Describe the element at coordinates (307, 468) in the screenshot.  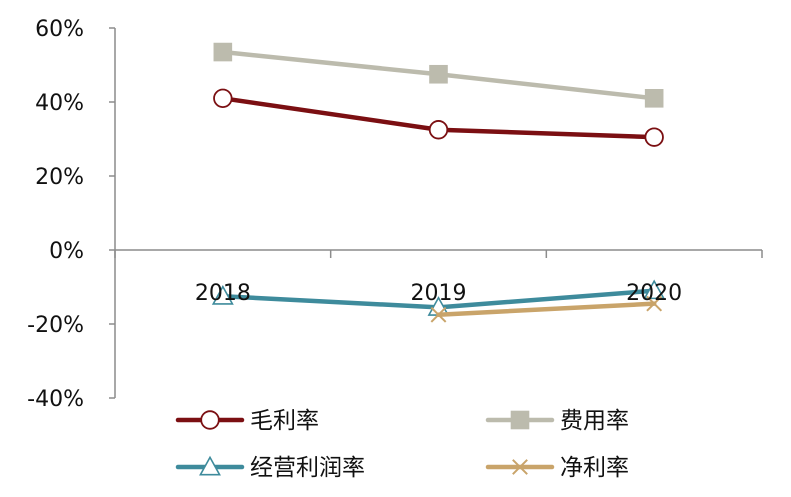
I see `legend-label: 经营利润率` at that location.